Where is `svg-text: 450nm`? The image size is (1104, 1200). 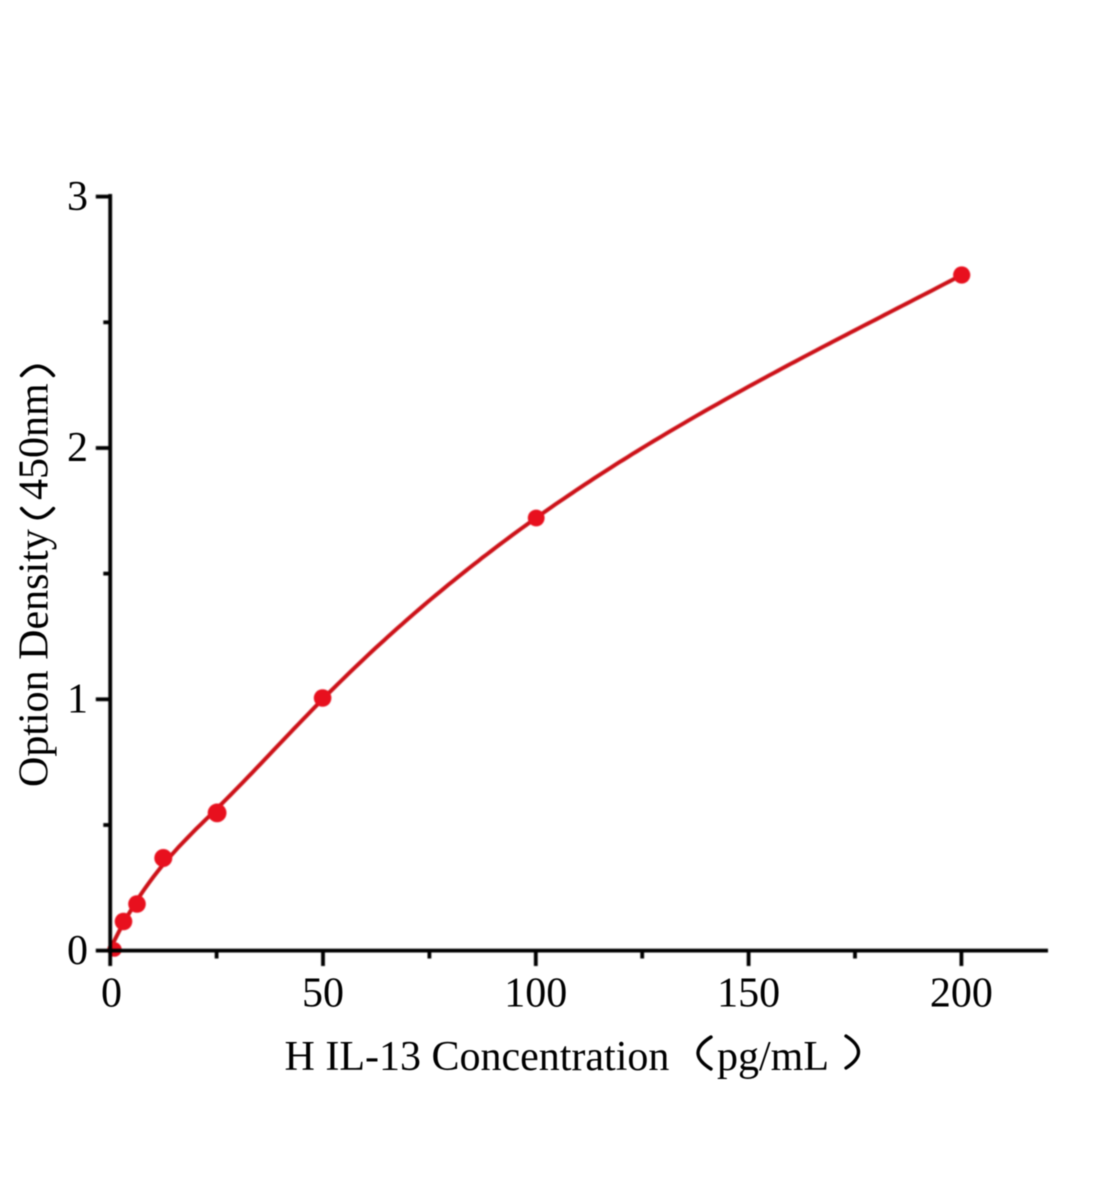 svg-text: 450nm is located at coordinates (35, 441).